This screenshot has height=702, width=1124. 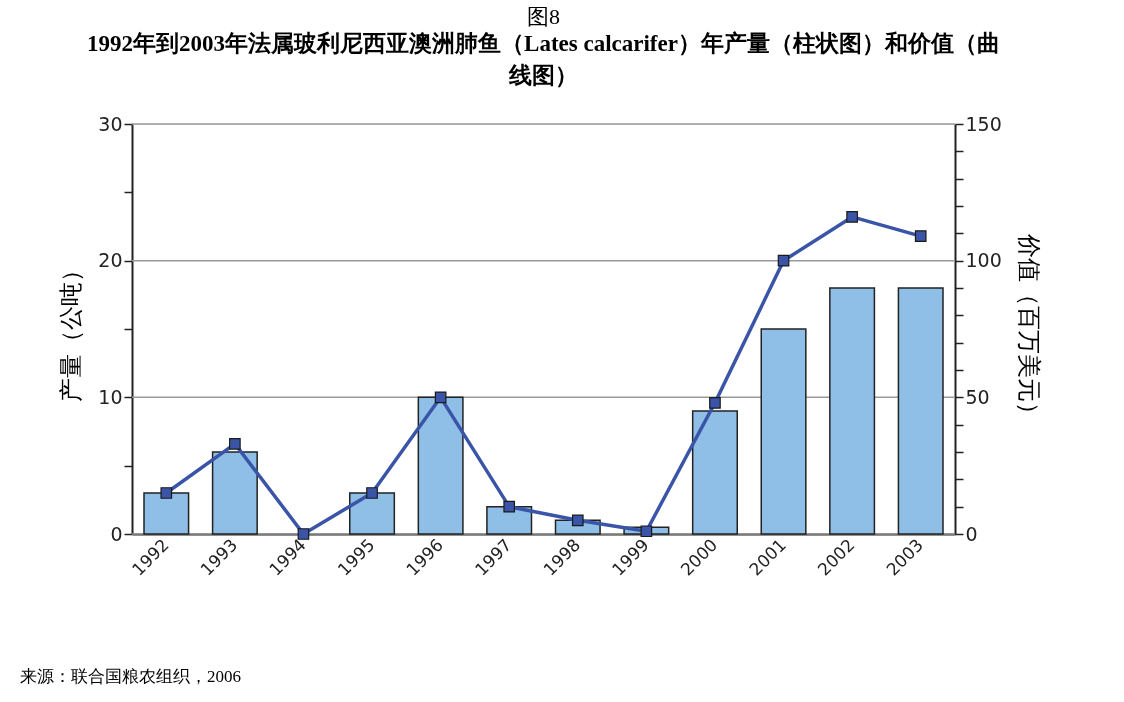 I want to click on source-note: 来源：联合国粮农组织，2006, so click(x=130, y=676).